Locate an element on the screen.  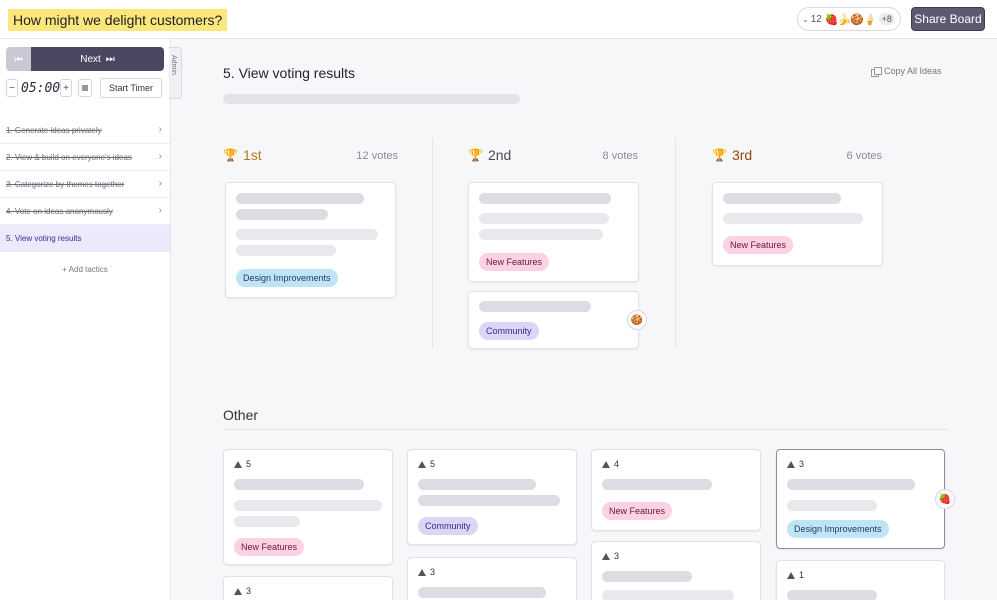
next-button: Next ⏭ is located at coordinates (97, 59).